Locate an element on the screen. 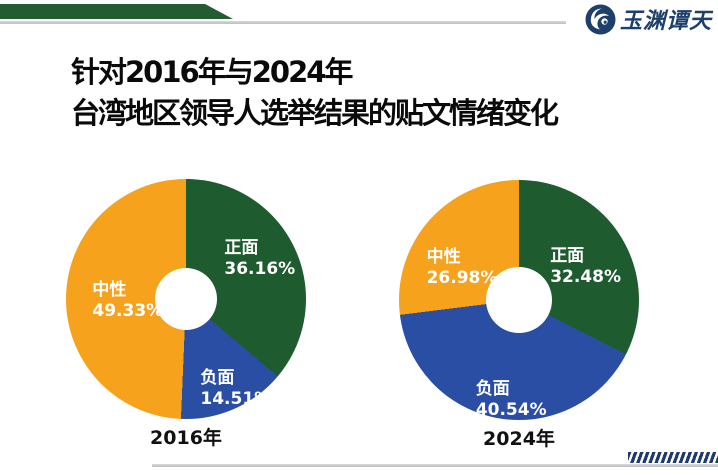  donut-hole-2016 is located at coordinates (186, 299).